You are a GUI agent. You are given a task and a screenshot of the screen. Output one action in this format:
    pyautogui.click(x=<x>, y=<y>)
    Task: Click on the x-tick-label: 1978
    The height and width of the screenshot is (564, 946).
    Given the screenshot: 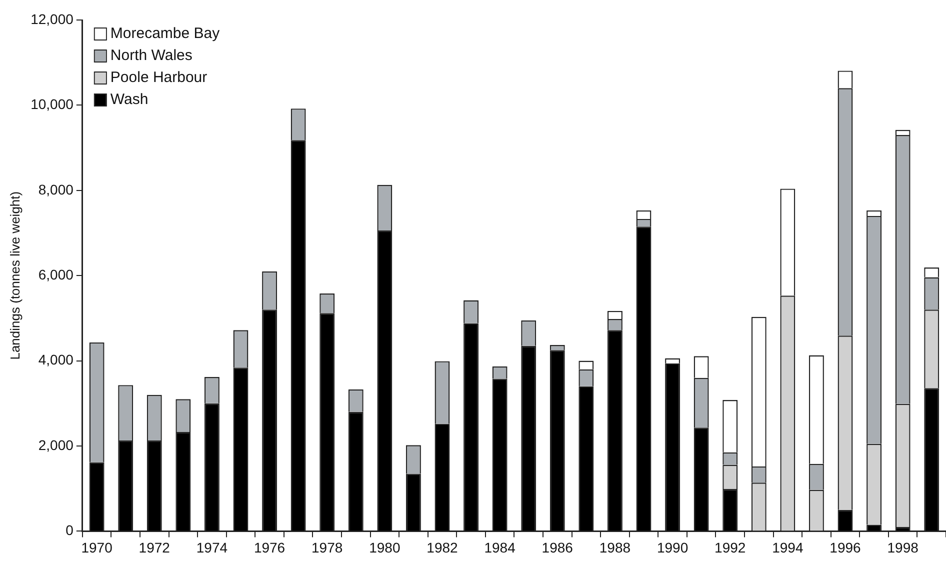 What is the action you would take?
    pyautogui.click(x=327, y=547)
    